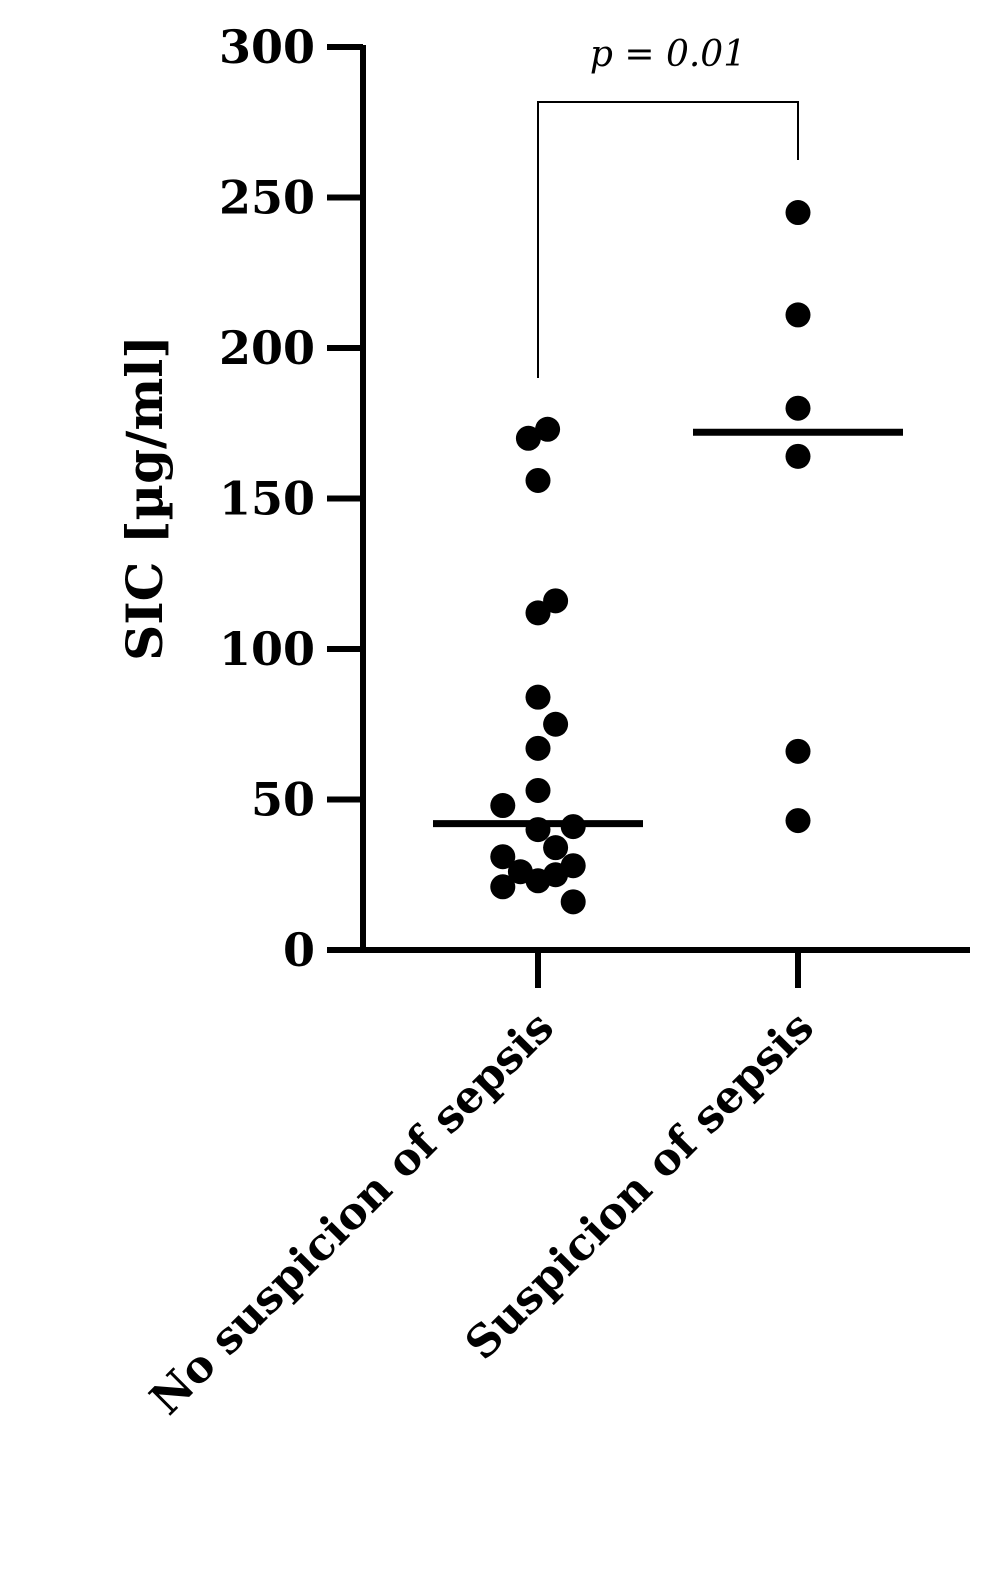 The width and height of the screenshot is (1008, 1590). Describe the element at coordinates (267, 198) in the screenshot. I see `y-tick-label: 250` at that location.